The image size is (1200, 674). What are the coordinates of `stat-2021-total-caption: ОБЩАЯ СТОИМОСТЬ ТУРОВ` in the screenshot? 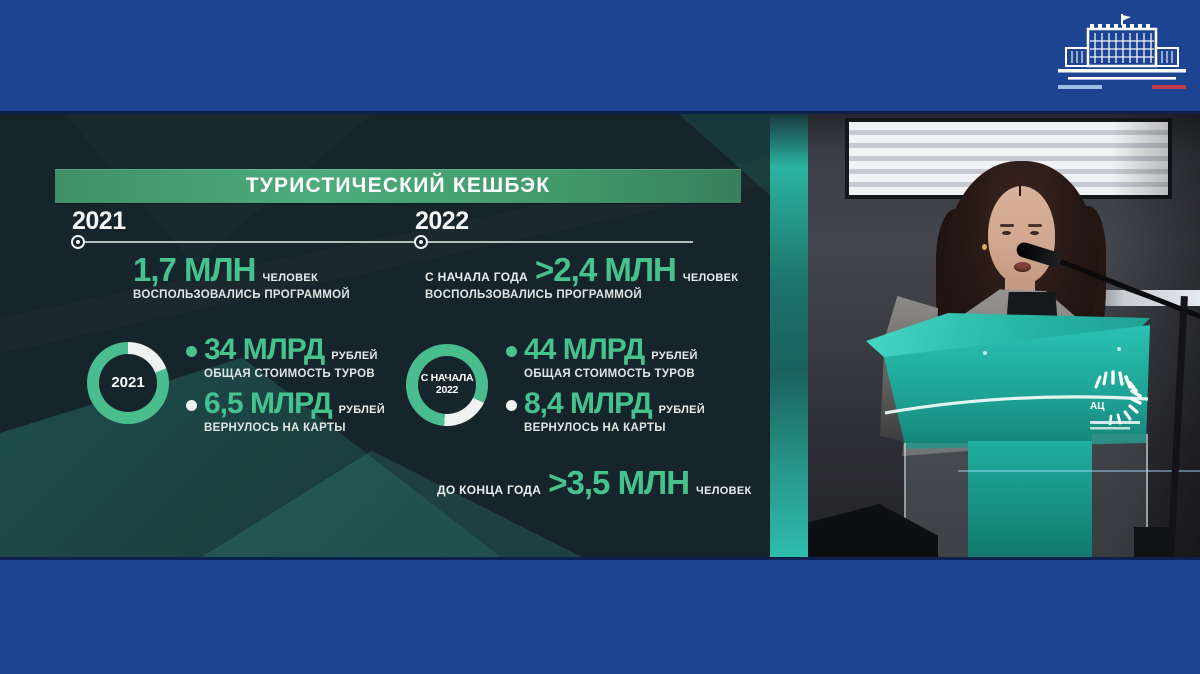 It's located at (289, 374).